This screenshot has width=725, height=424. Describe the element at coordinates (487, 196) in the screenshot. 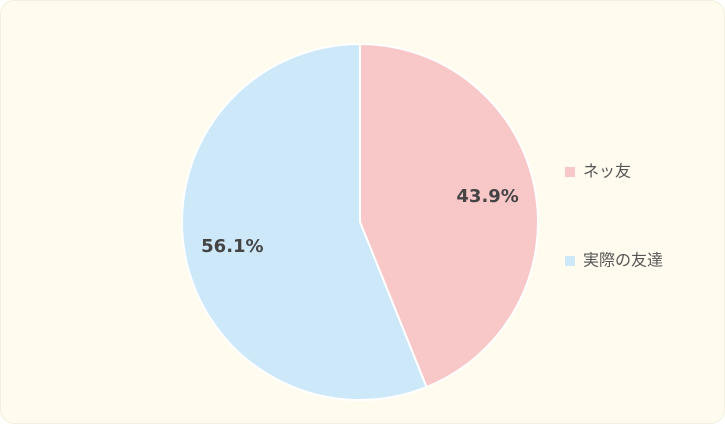

I see `slice-label: 43.9%` at that location.